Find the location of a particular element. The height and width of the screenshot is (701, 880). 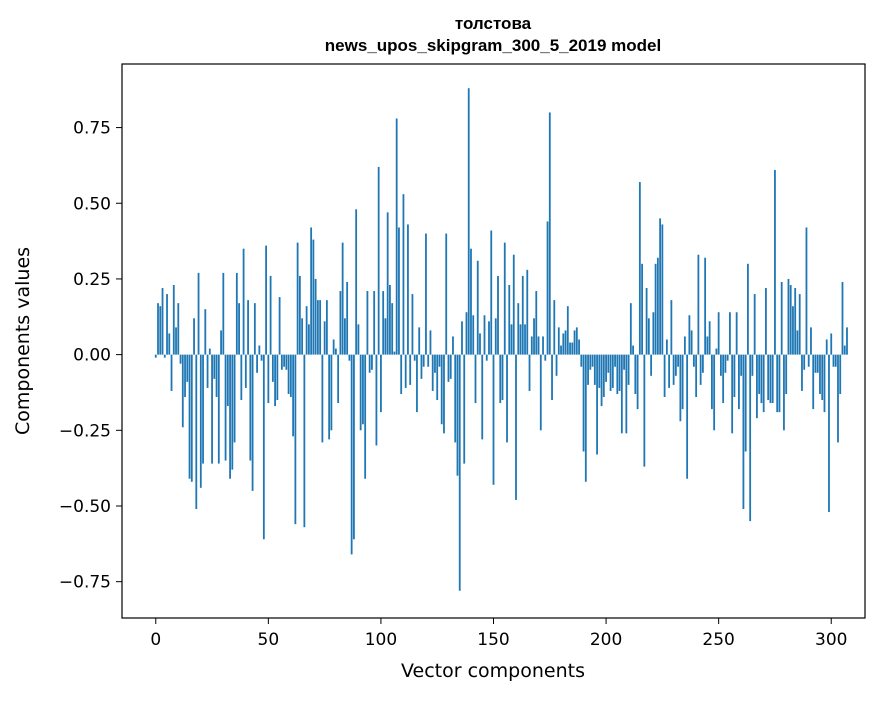

y-tick-label: 0.50 is located at coordinates (92, 204).